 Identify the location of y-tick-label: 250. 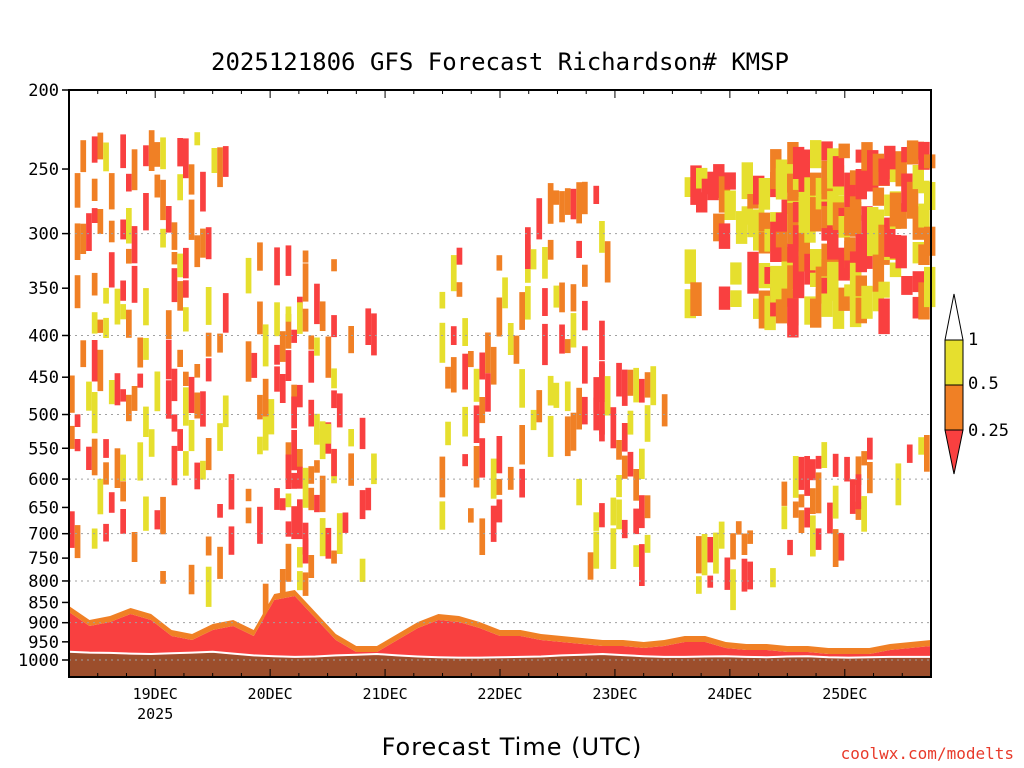
(43, 170).